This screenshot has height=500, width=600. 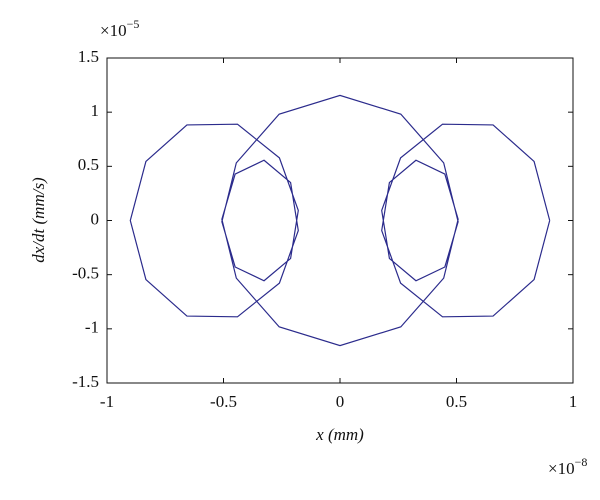 What do you see at coordinates (223, 401) in the screenshot?
I see `x-tick-label: -0.5` at bounding box center [223, 401].